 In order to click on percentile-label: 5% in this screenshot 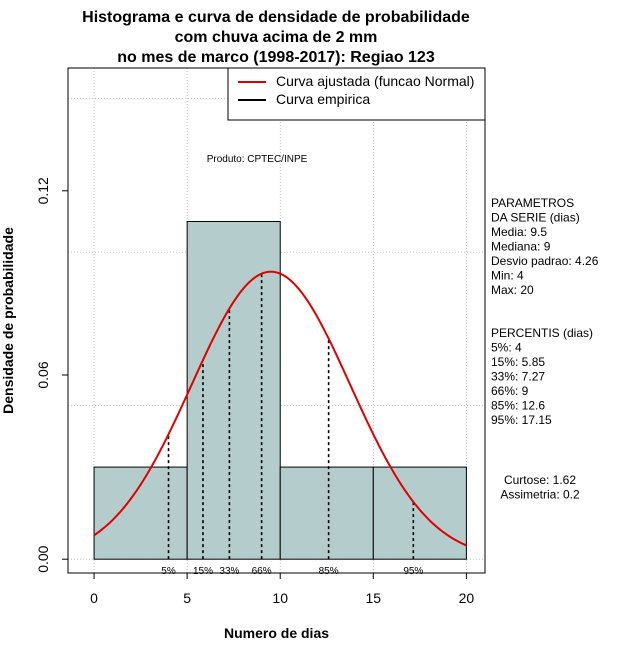, I will do `click(168, 571)`.